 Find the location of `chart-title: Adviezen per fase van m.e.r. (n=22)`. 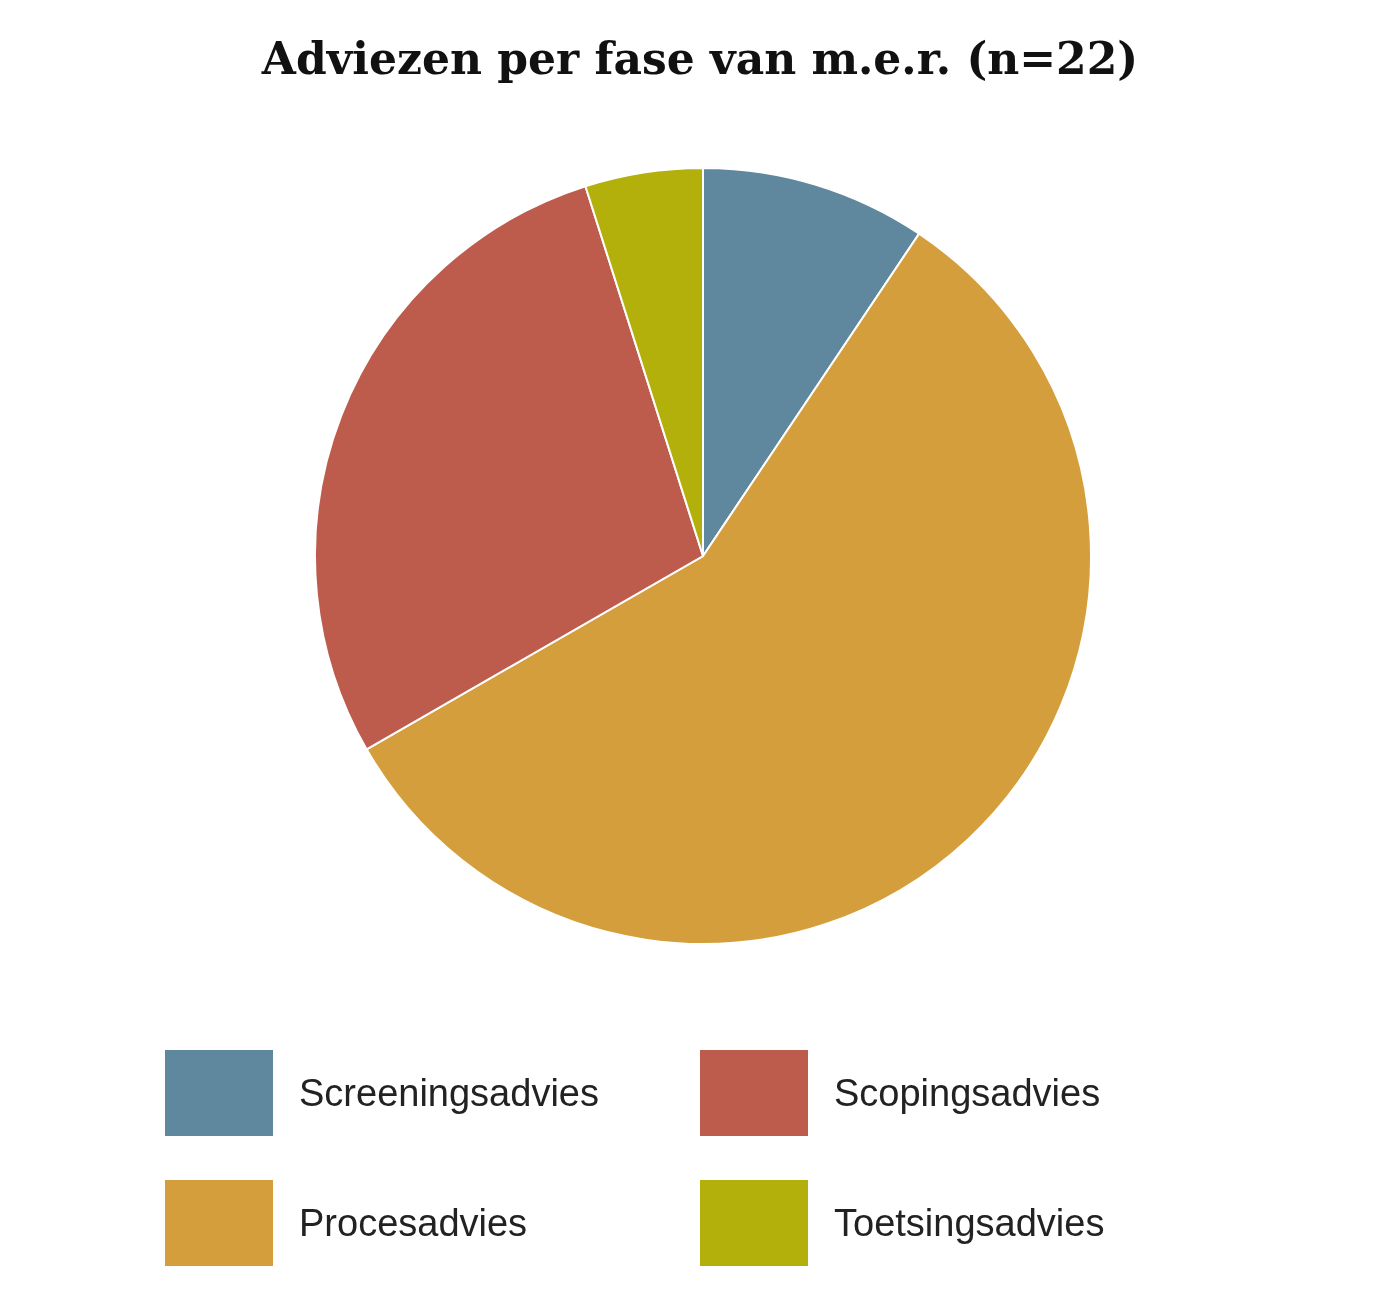

chart-title: Adviezen per fase van m.e.r. (n=22) is located at coordinates (700, 58).